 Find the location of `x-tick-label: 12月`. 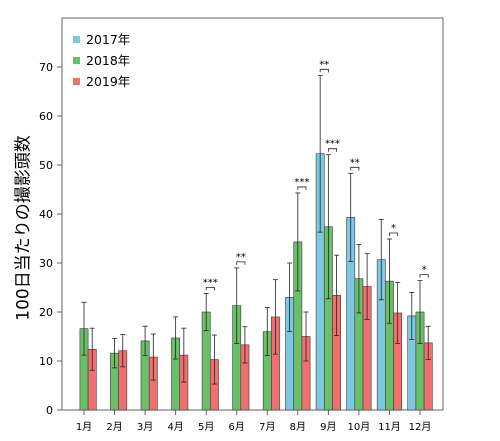

x-tick-label: 12月 is located at coordinates (420, 427).